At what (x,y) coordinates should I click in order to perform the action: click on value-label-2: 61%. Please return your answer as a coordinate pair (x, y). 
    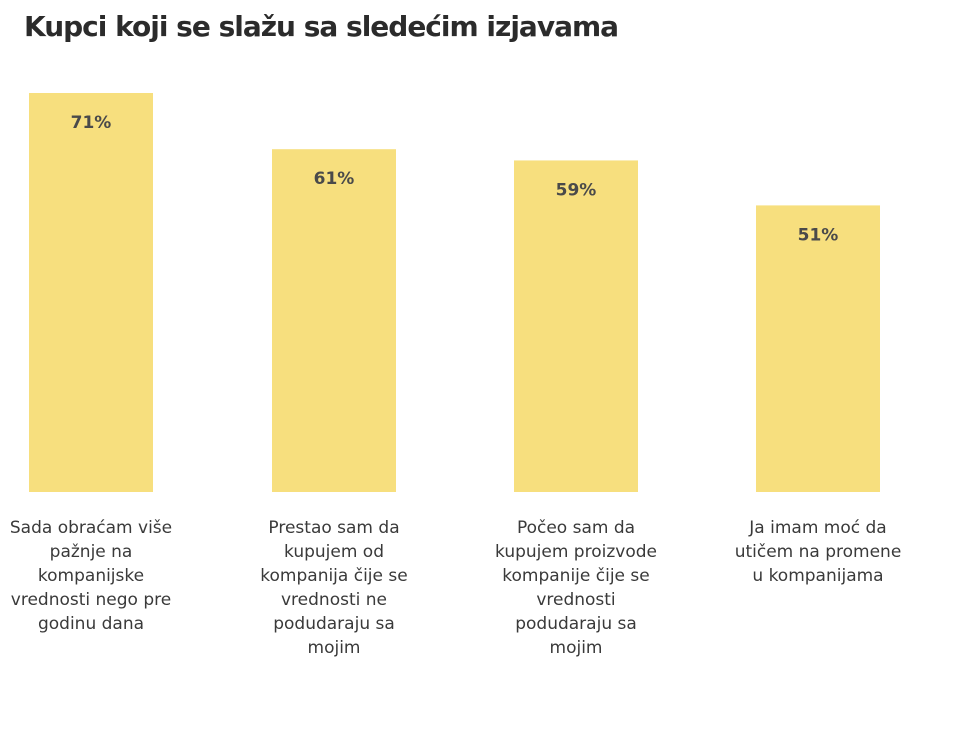
    Looking at the image, I should click on (334, 179).